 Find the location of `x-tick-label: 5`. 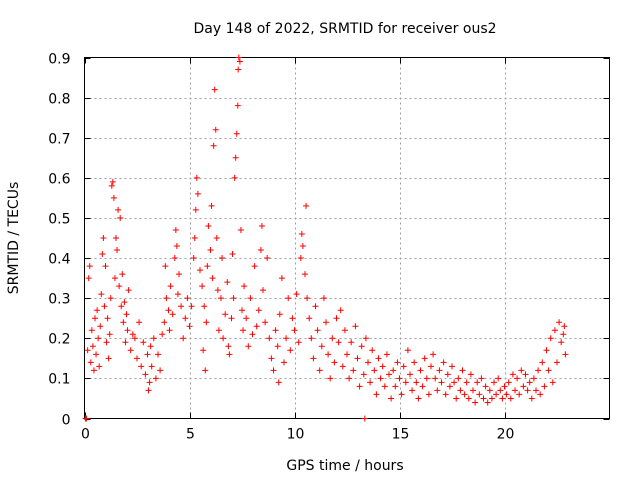

x-tick-label: 5 is located at coordinates (190, 435).